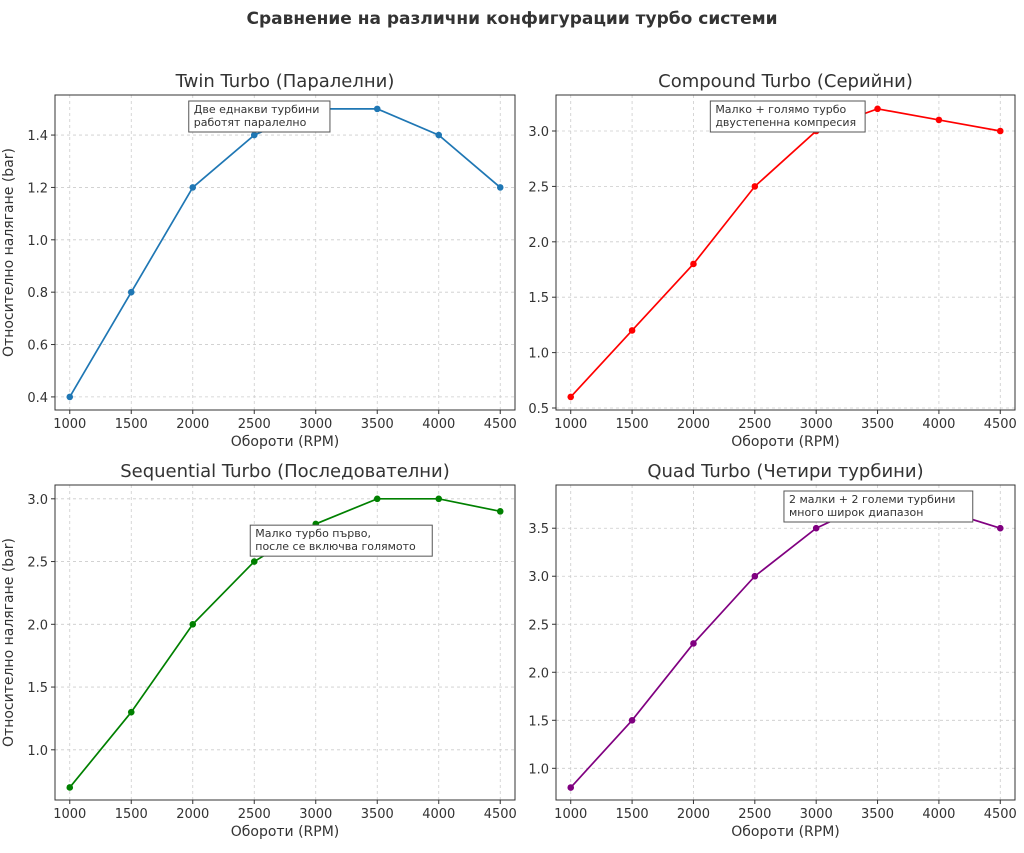 The height and width of the screenshot is (853, 1024). Describe the element at coordinates (872, 499) in the screenshot. I see `annotation-text: 2 малки + 2 големи турбини` at that location.